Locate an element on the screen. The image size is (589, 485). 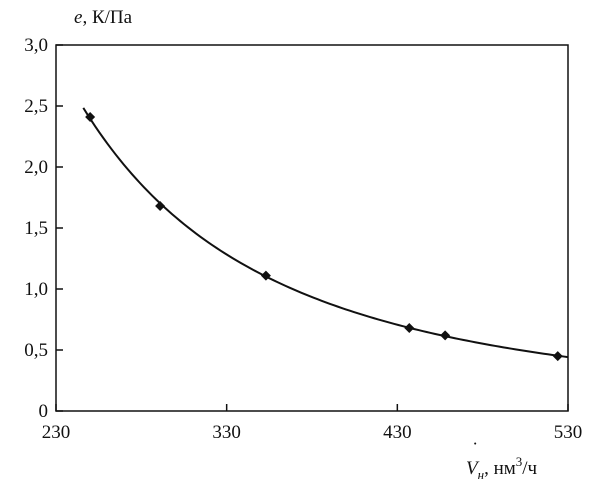
y-tick-label: 1,0 is located at coordinates (36, 289).